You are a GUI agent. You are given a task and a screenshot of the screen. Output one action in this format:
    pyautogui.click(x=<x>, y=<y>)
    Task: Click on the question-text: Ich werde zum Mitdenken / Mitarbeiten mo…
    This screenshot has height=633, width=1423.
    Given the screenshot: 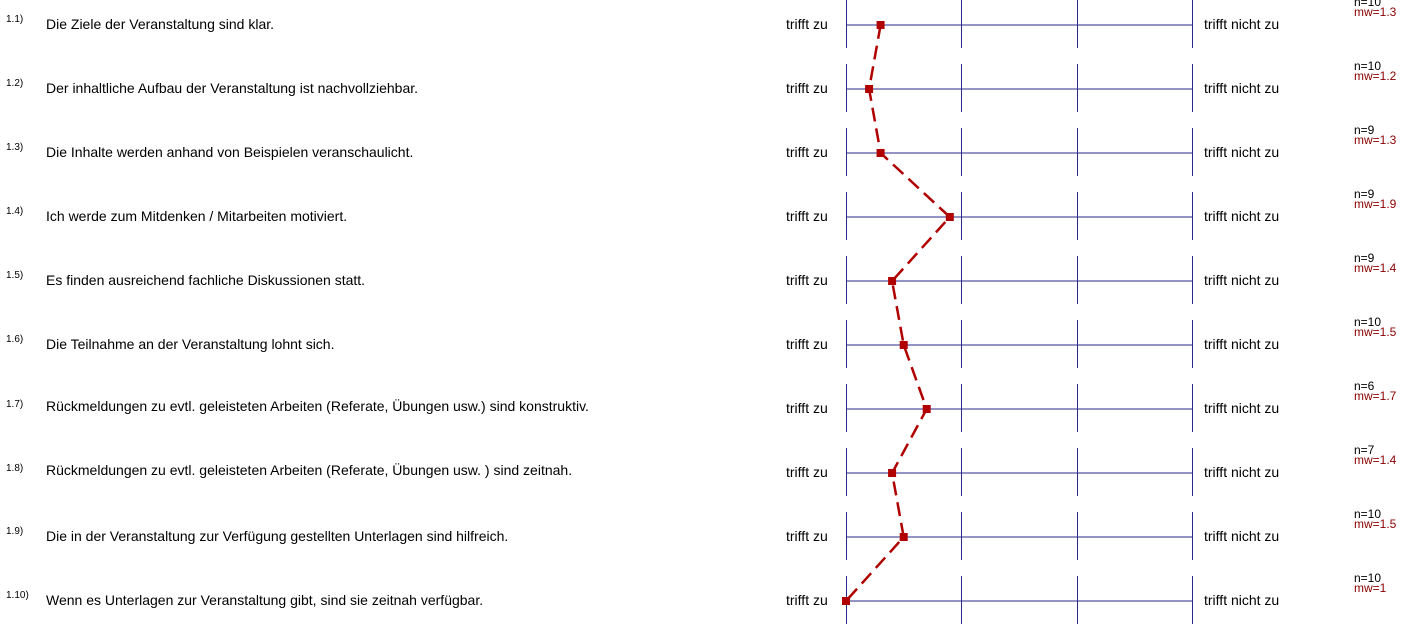 What is the action you would take?
    pyautogui.click(x=197, y=216)
    